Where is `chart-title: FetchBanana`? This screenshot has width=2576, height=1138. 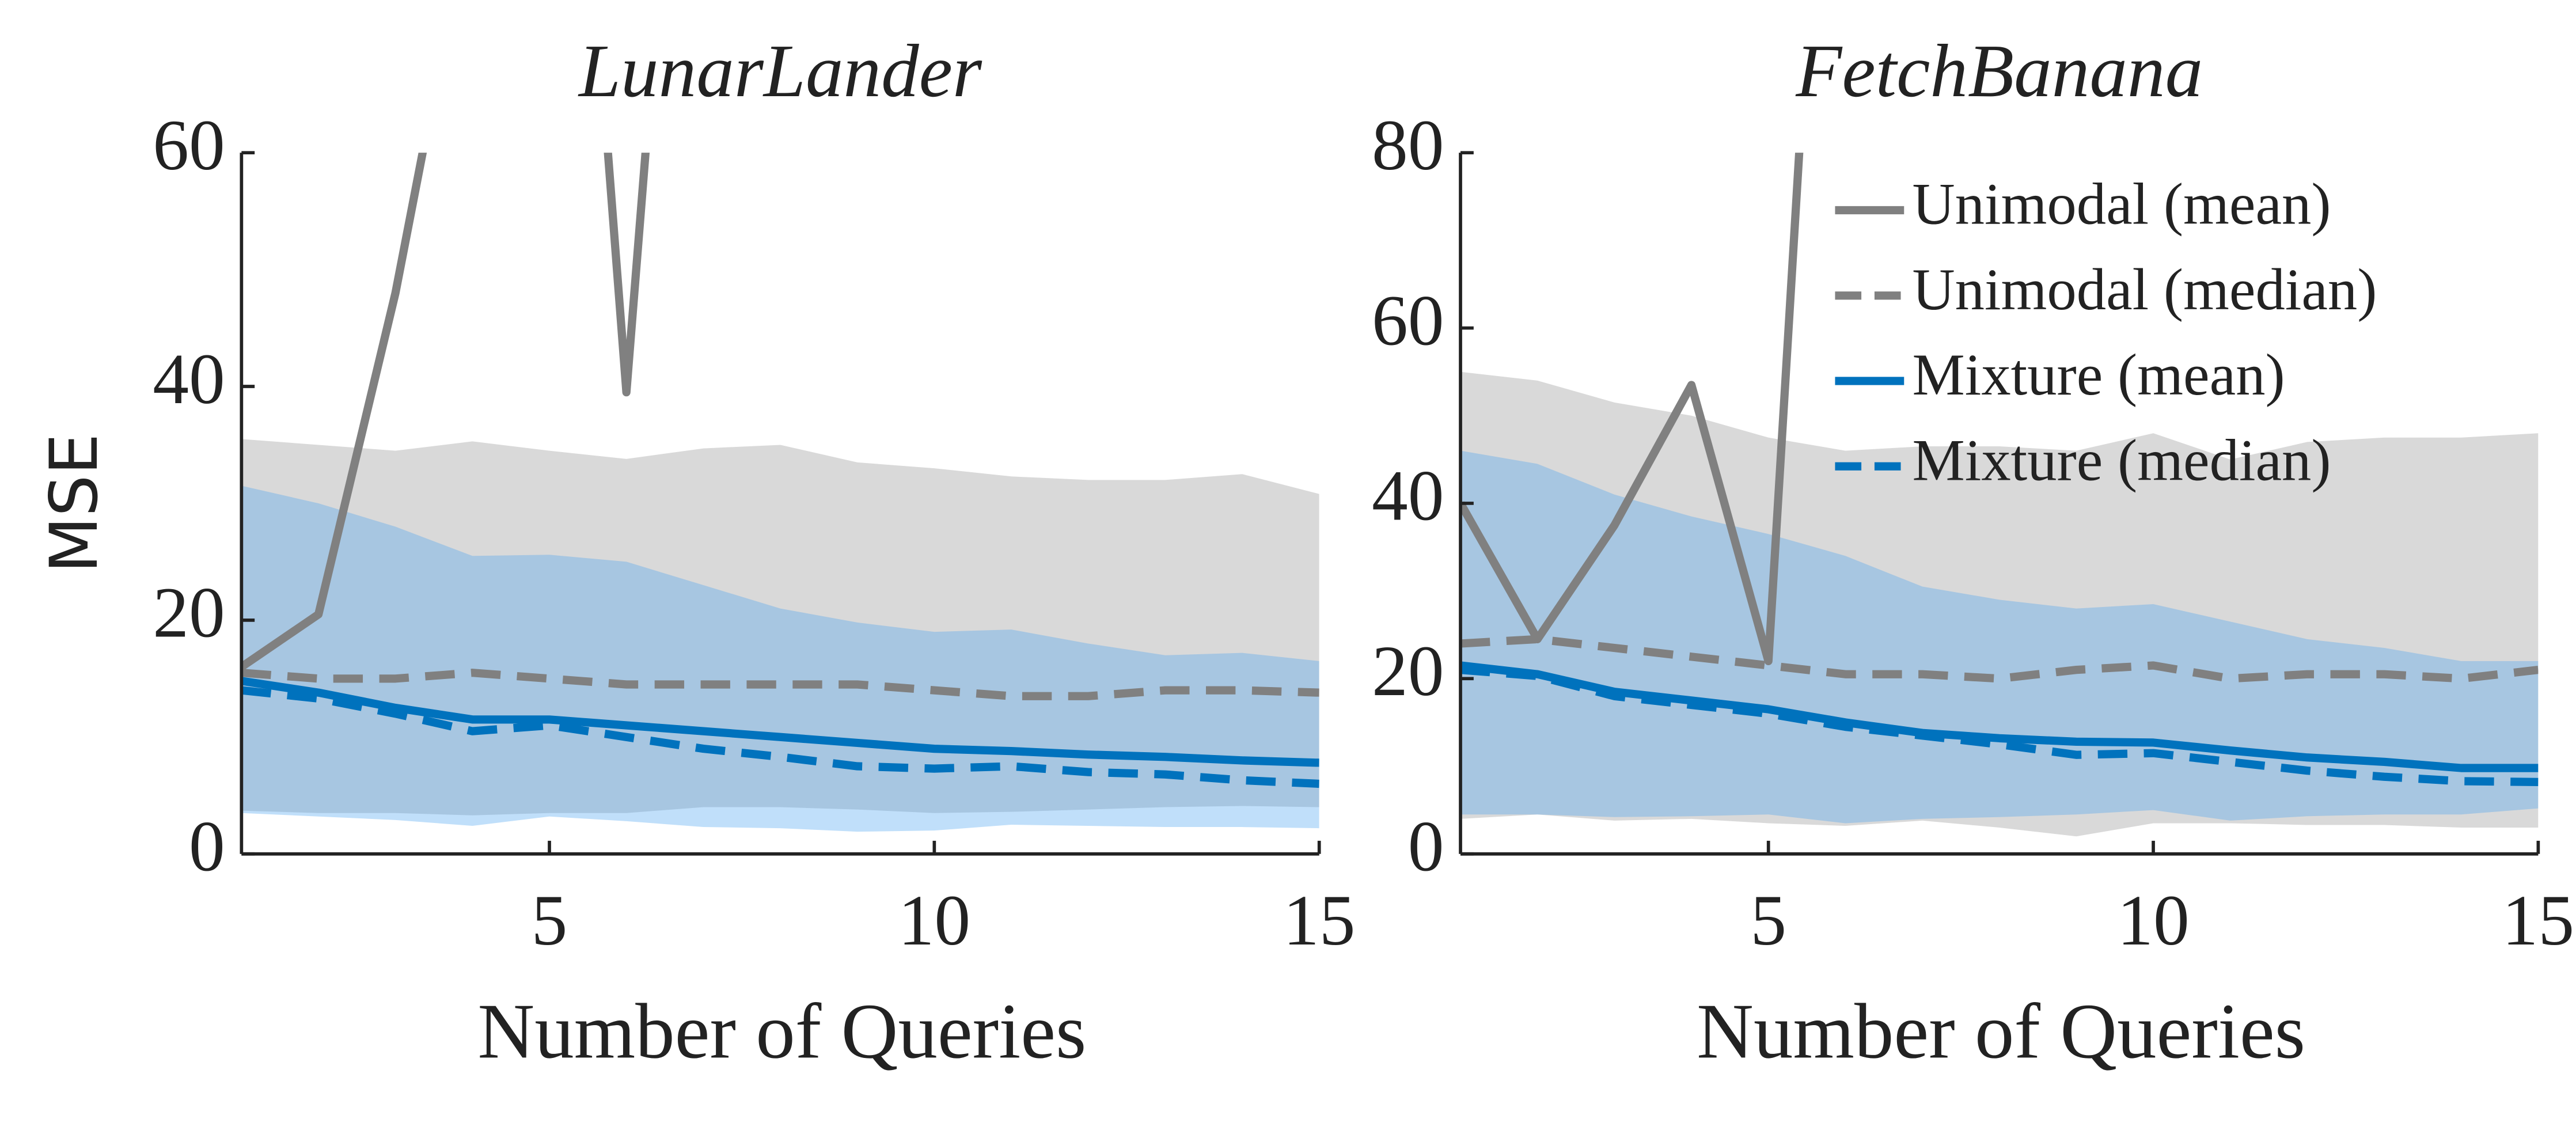 chart-title: FetchBanana is located at coordinates (1999, 71).